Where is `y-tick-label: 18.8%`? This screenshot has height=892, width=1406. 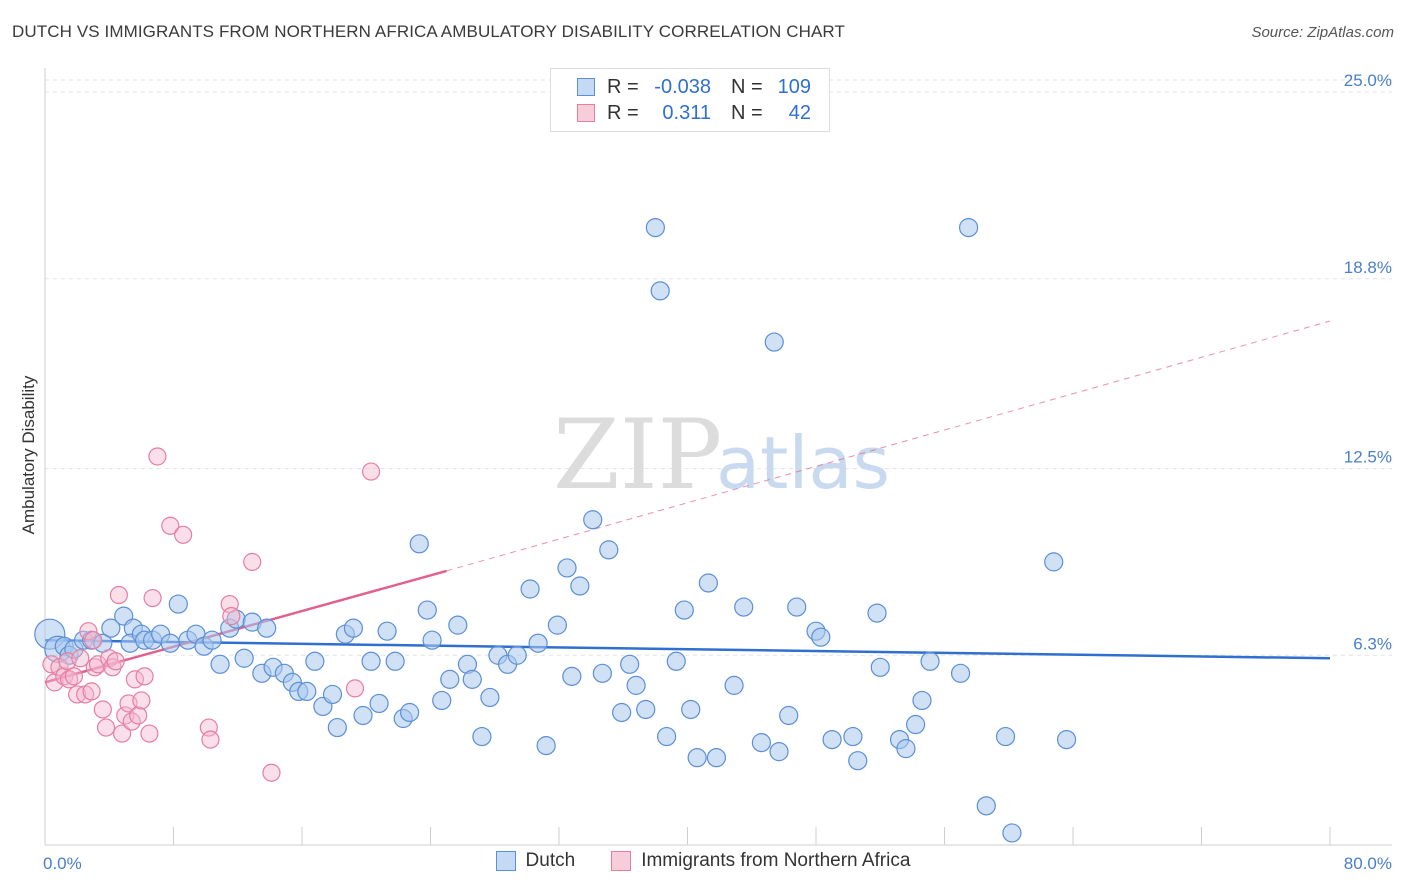 y-tick-label: 18.8% is located at coordinates (1368, 267).